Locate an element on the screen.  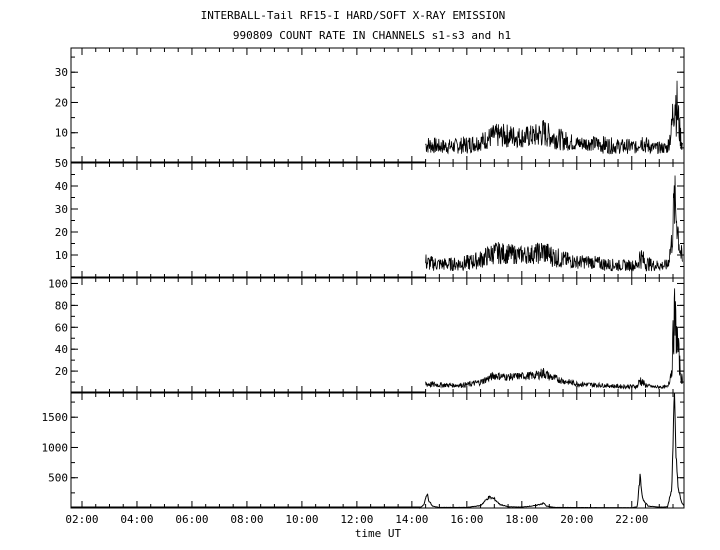
x-tick-label: 02:00 is located at coordinates (81, 519).